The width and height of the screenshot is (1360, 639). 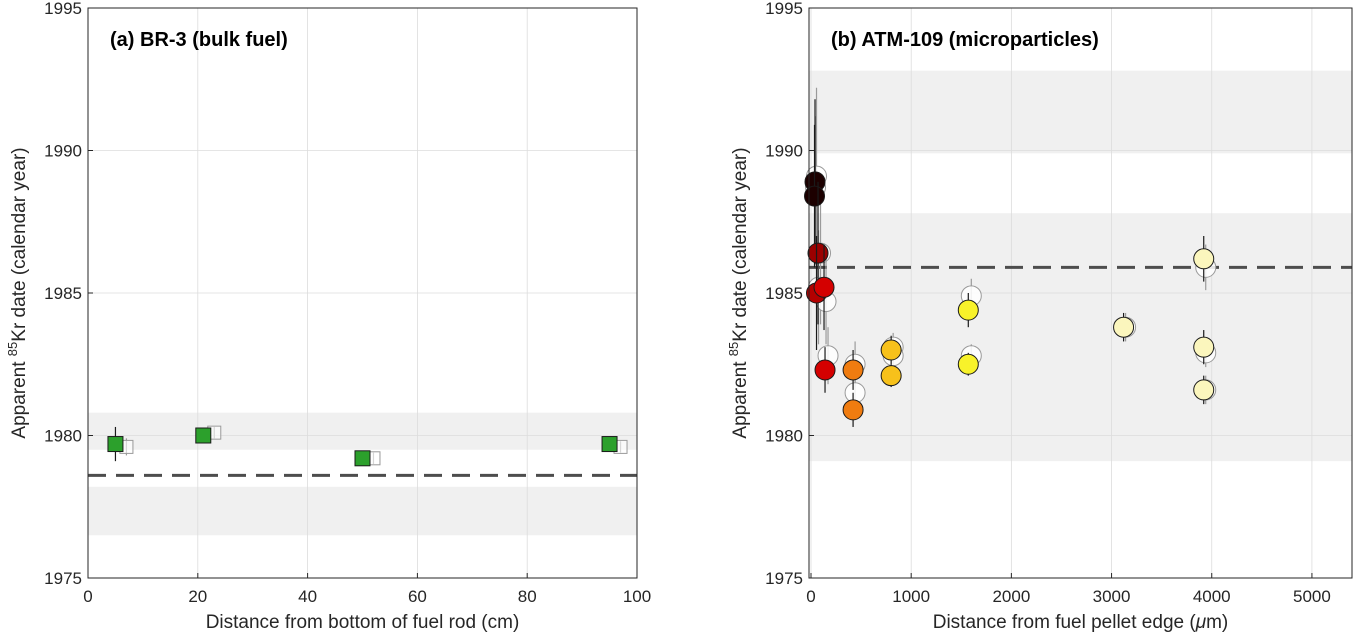 What do you see at coordinates (527, 596) in the screenshot?
I see `x-tick-label: 80` at bounding box center [527, 596].